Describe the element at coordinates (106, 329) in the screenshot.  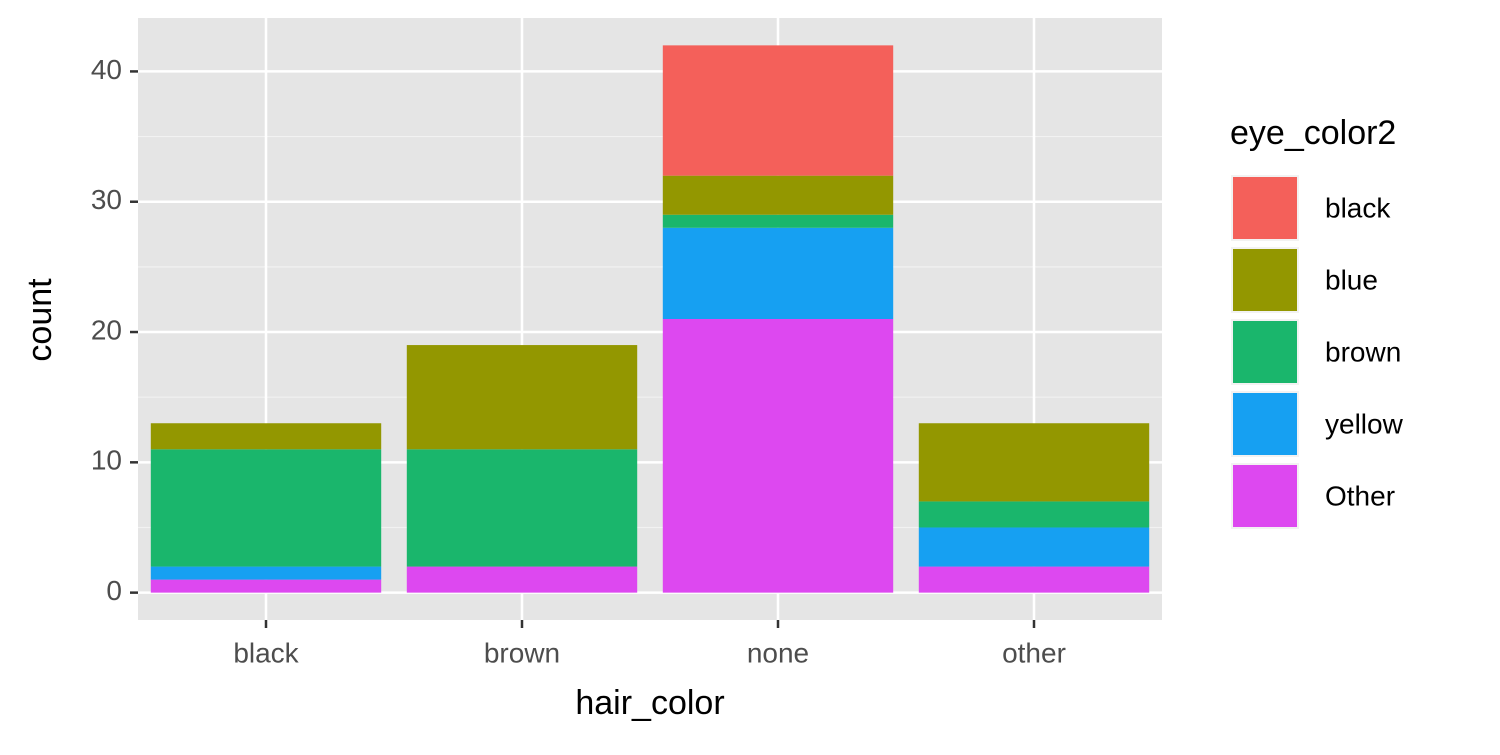
I see `y-tick-label: 20` at that location.